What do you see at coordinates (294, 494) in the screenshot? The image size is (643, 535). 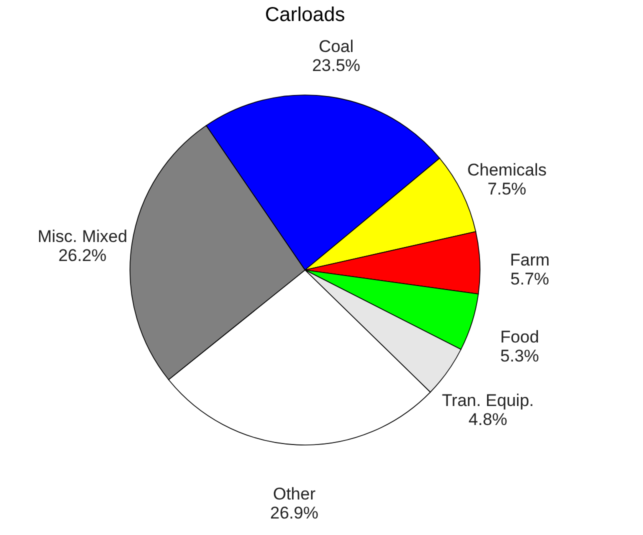 I see `slice-label: Other` at bounding box center [294, 494].